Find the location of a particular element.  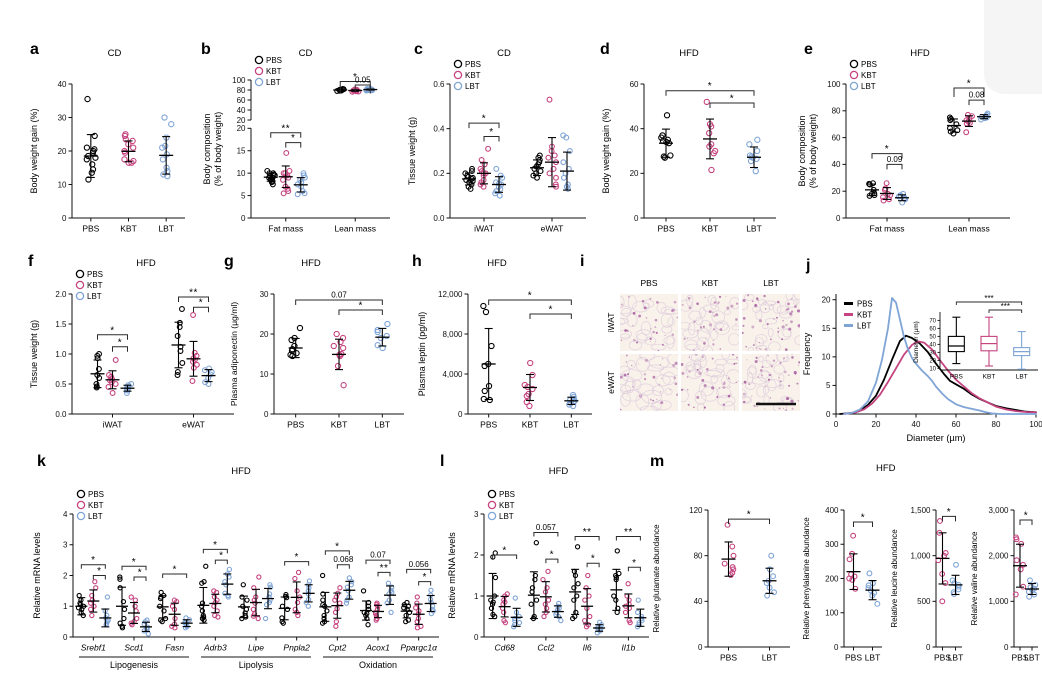

svg-text: 5 is located at coordinates (243, 195).